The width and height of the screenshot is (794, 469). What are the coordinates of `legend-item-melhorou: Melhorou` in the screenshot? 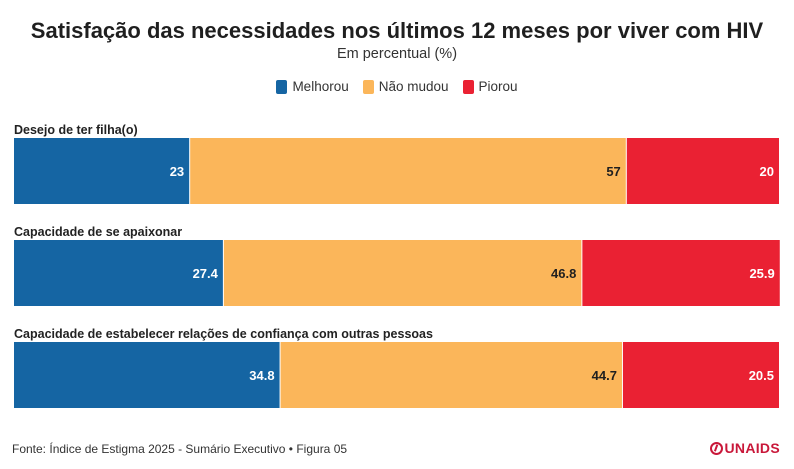 It's located at (312, 86).